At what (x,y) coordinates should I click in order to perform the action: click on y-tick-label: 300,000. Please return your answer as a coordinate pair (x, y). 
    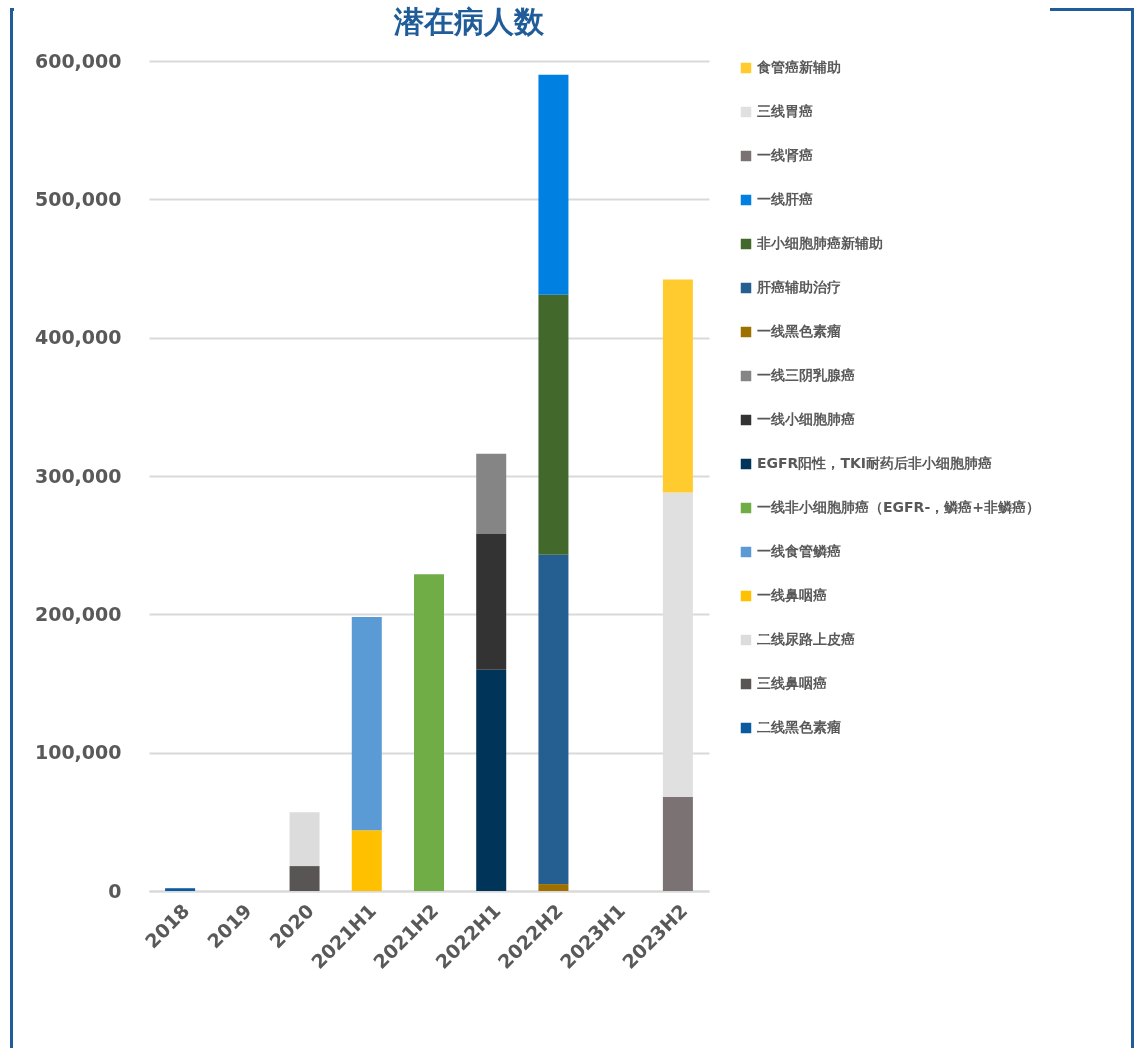
    Looking at the image, I should click on (78, 475).